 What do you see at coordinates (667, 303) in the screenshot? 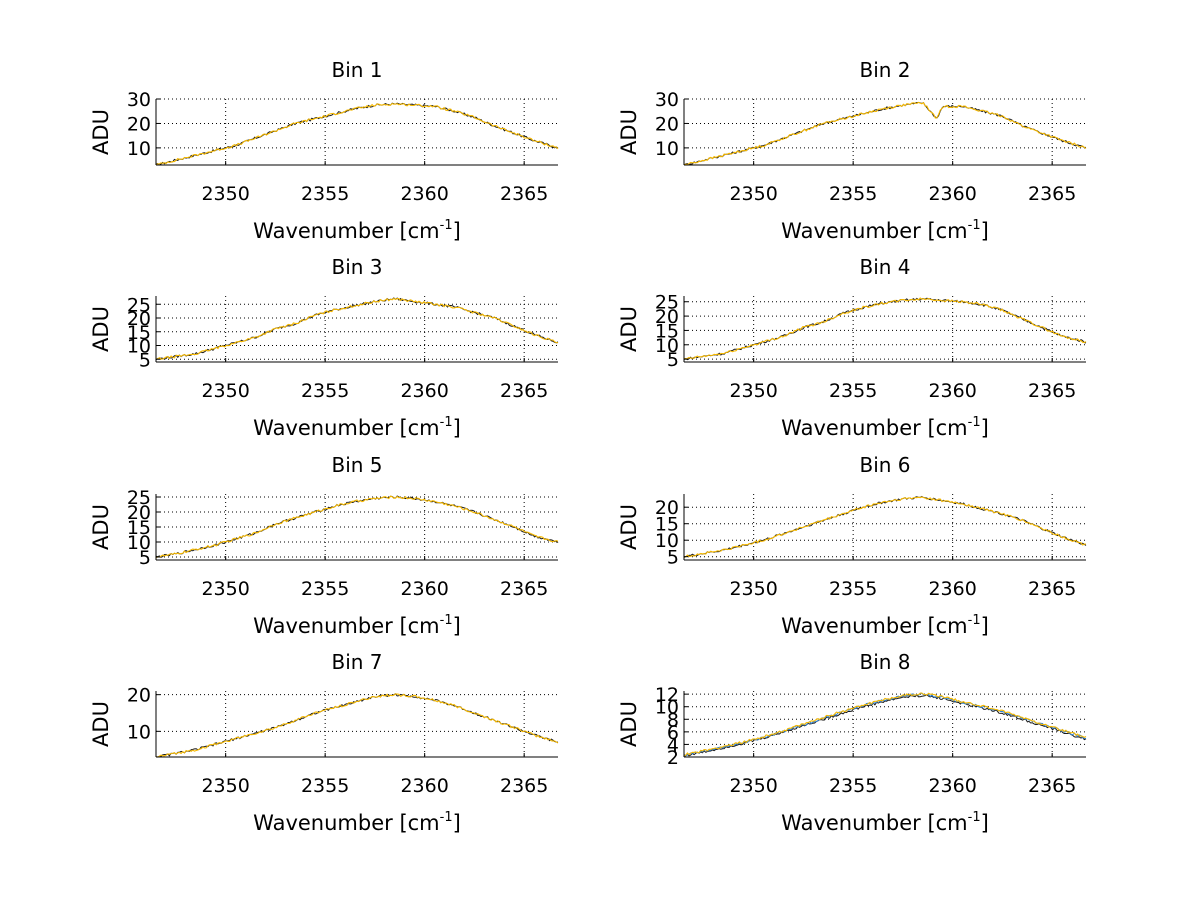
I see `y-tick-label: 25` at bounding box center [667, 303].